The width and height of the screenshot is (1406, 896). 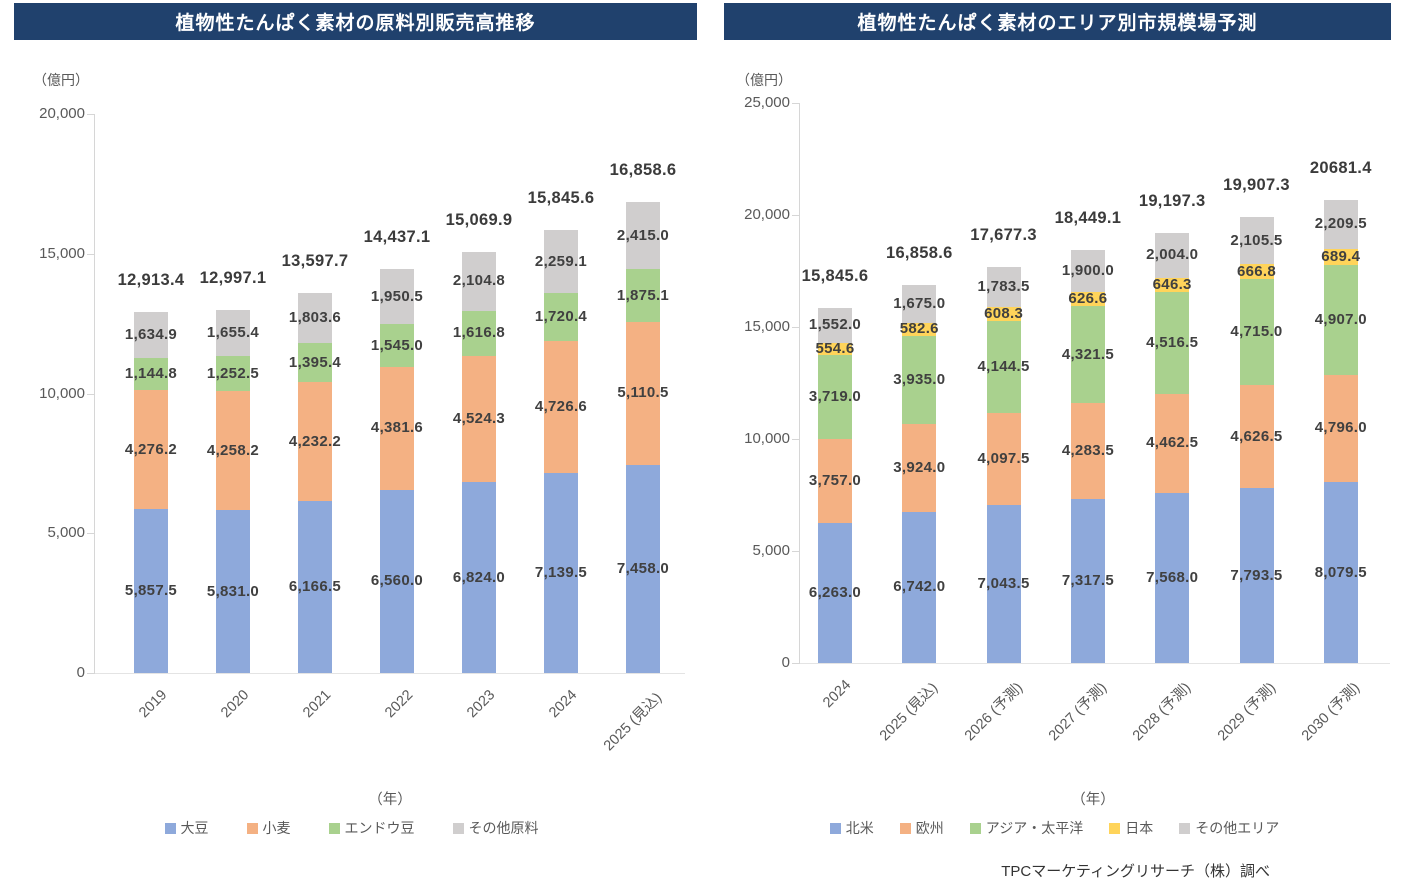 What do you see at coordinates (919, 329) in the screenshot?
I see `segment-value-label: 582.6` at bounding box center [919, 329].